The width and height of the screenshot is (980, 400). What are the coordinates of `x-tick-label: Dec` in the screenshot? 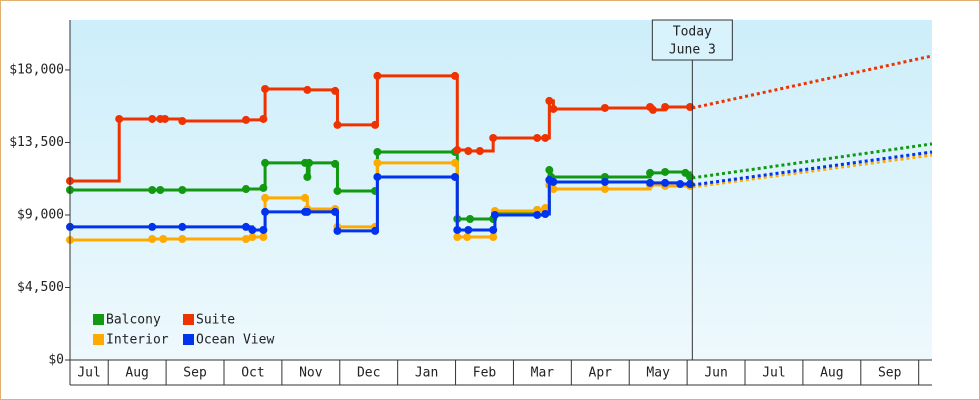 It's located at (368, 373).